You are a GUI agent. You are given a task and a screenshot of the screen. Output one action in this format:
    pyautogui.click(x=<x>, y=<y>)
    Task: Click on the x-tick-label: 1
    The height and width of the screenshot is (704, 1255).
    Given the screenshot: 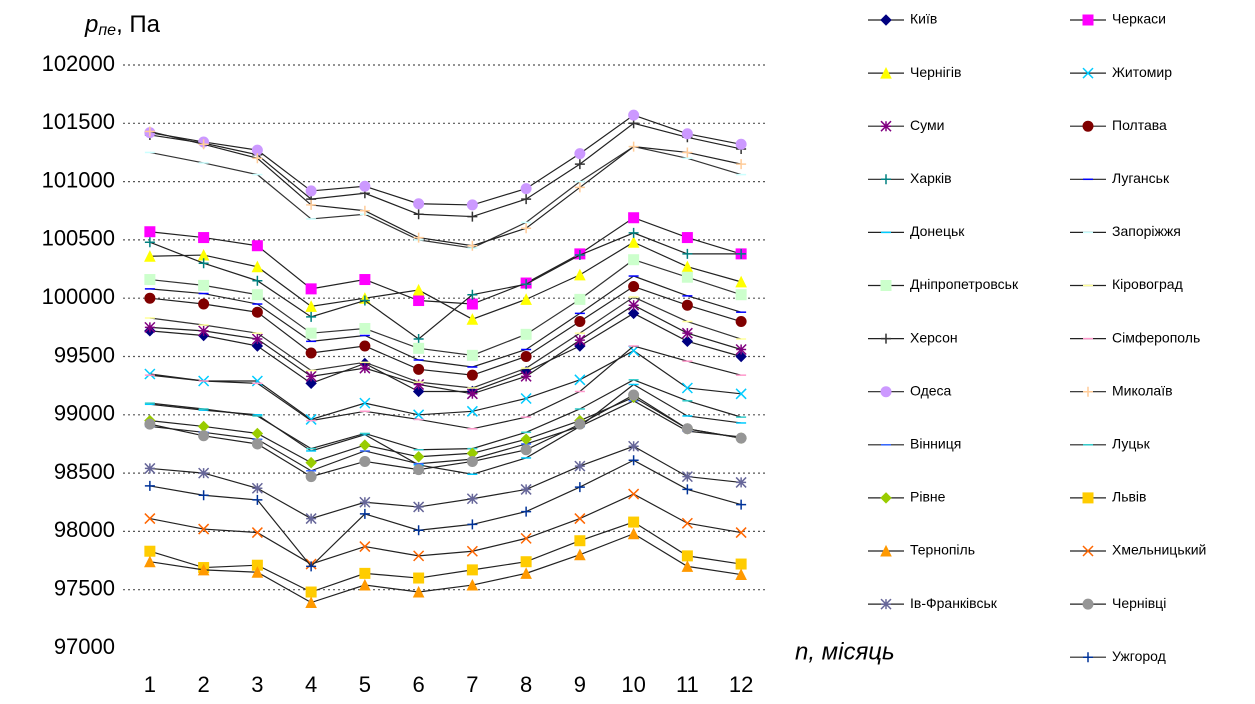 What is the action you would take?
    pyautogui.click(x=150, y=684)
    